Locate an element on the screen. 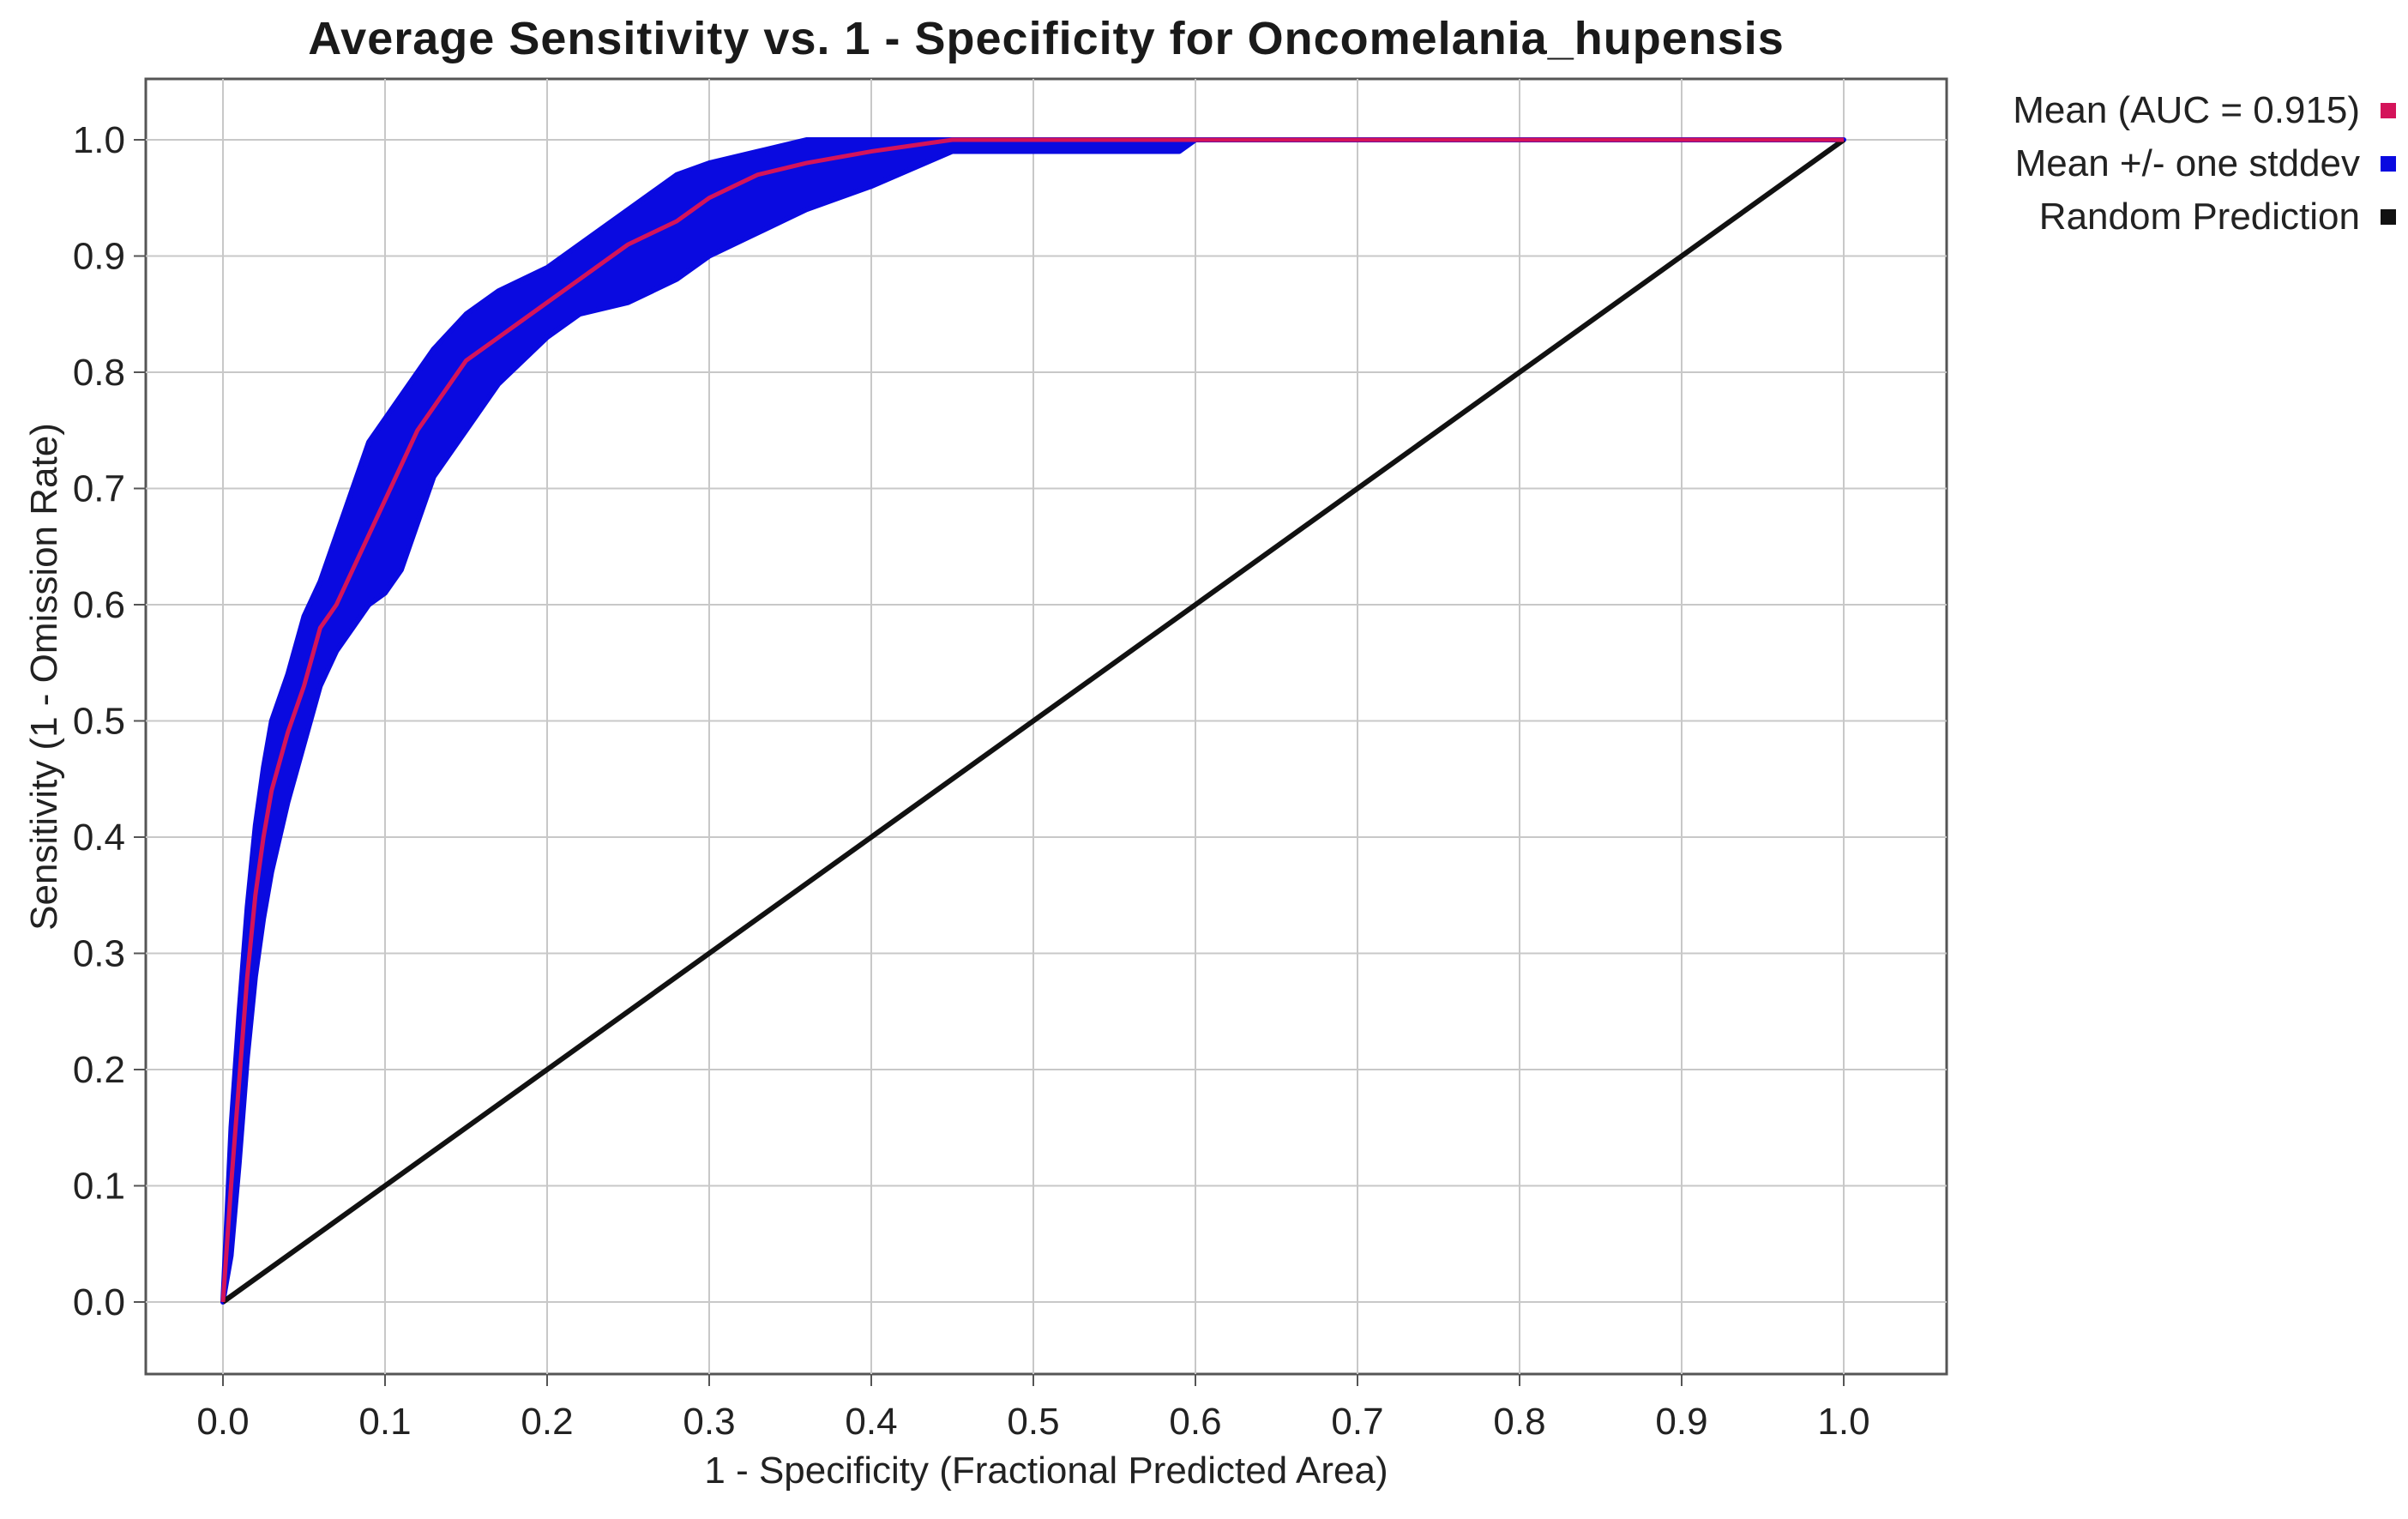  y-tick-label: 0.4 is located at coordinates (99, 838).